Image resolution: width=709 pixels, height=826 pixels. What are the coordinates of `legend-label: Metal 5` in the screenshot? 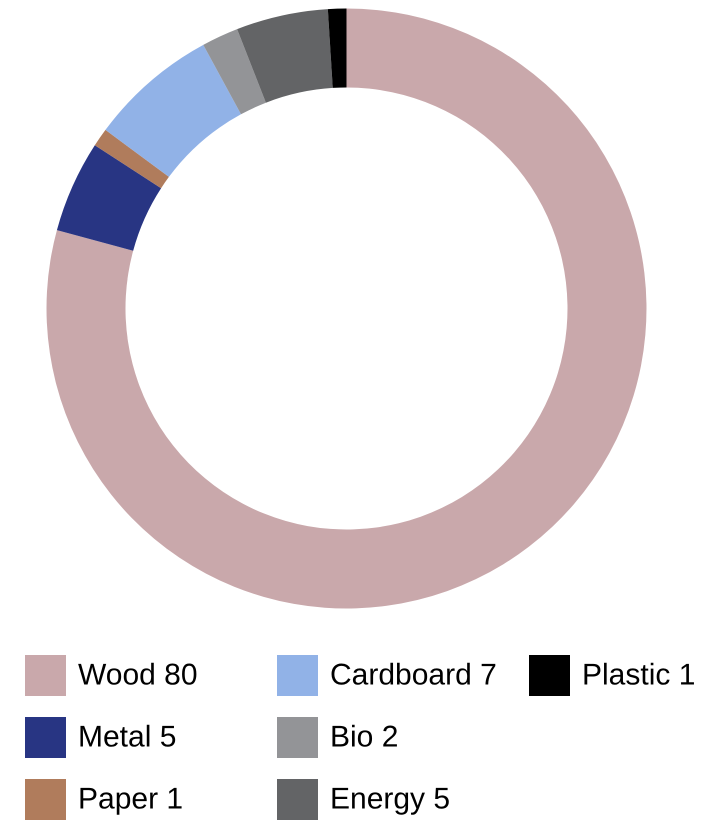 It's located at (127, 737).